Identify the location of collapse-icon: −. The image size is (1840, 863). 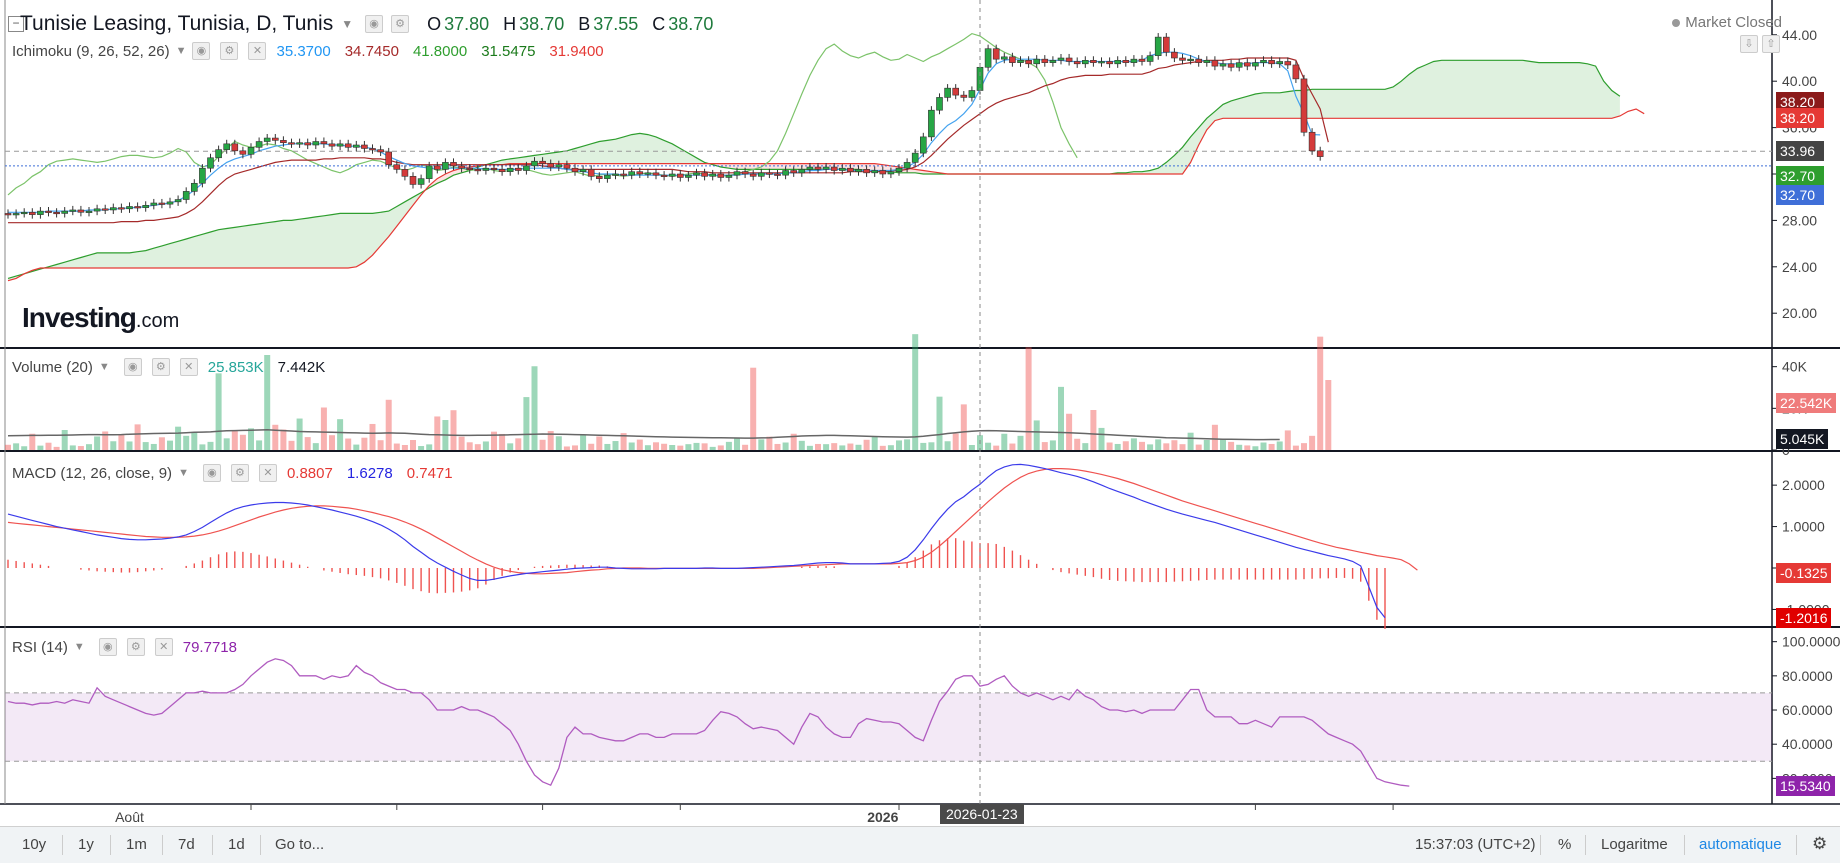
(16, 24).